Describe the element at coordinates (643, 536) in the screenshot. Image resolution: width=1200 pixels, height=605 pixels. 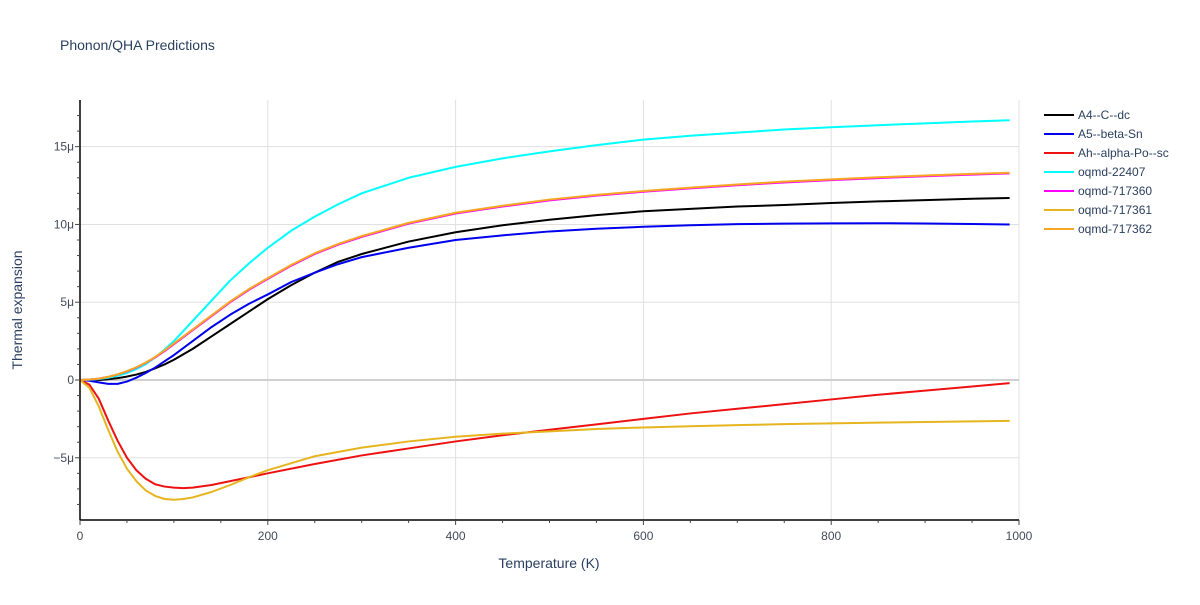
I see `x-tick-label: 600` at that location.